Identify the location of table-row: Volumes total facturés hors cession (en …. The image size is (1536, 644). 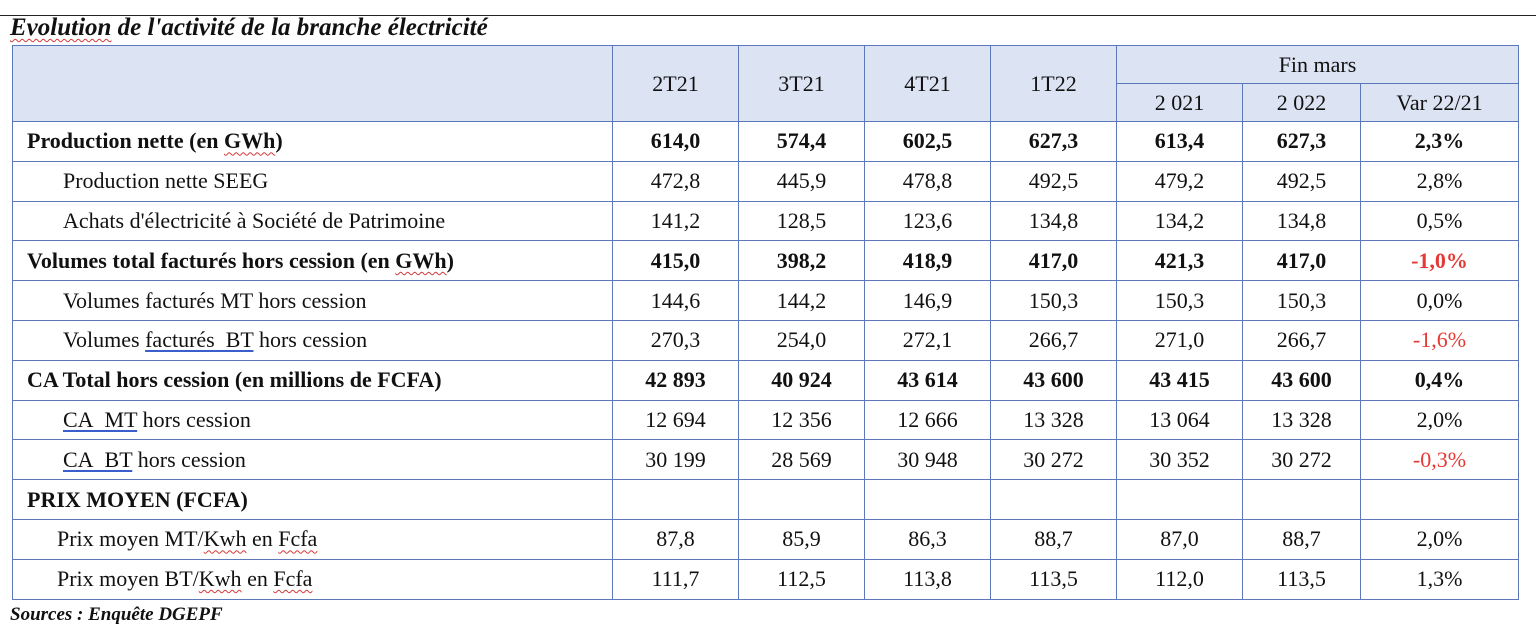
(766, 261).